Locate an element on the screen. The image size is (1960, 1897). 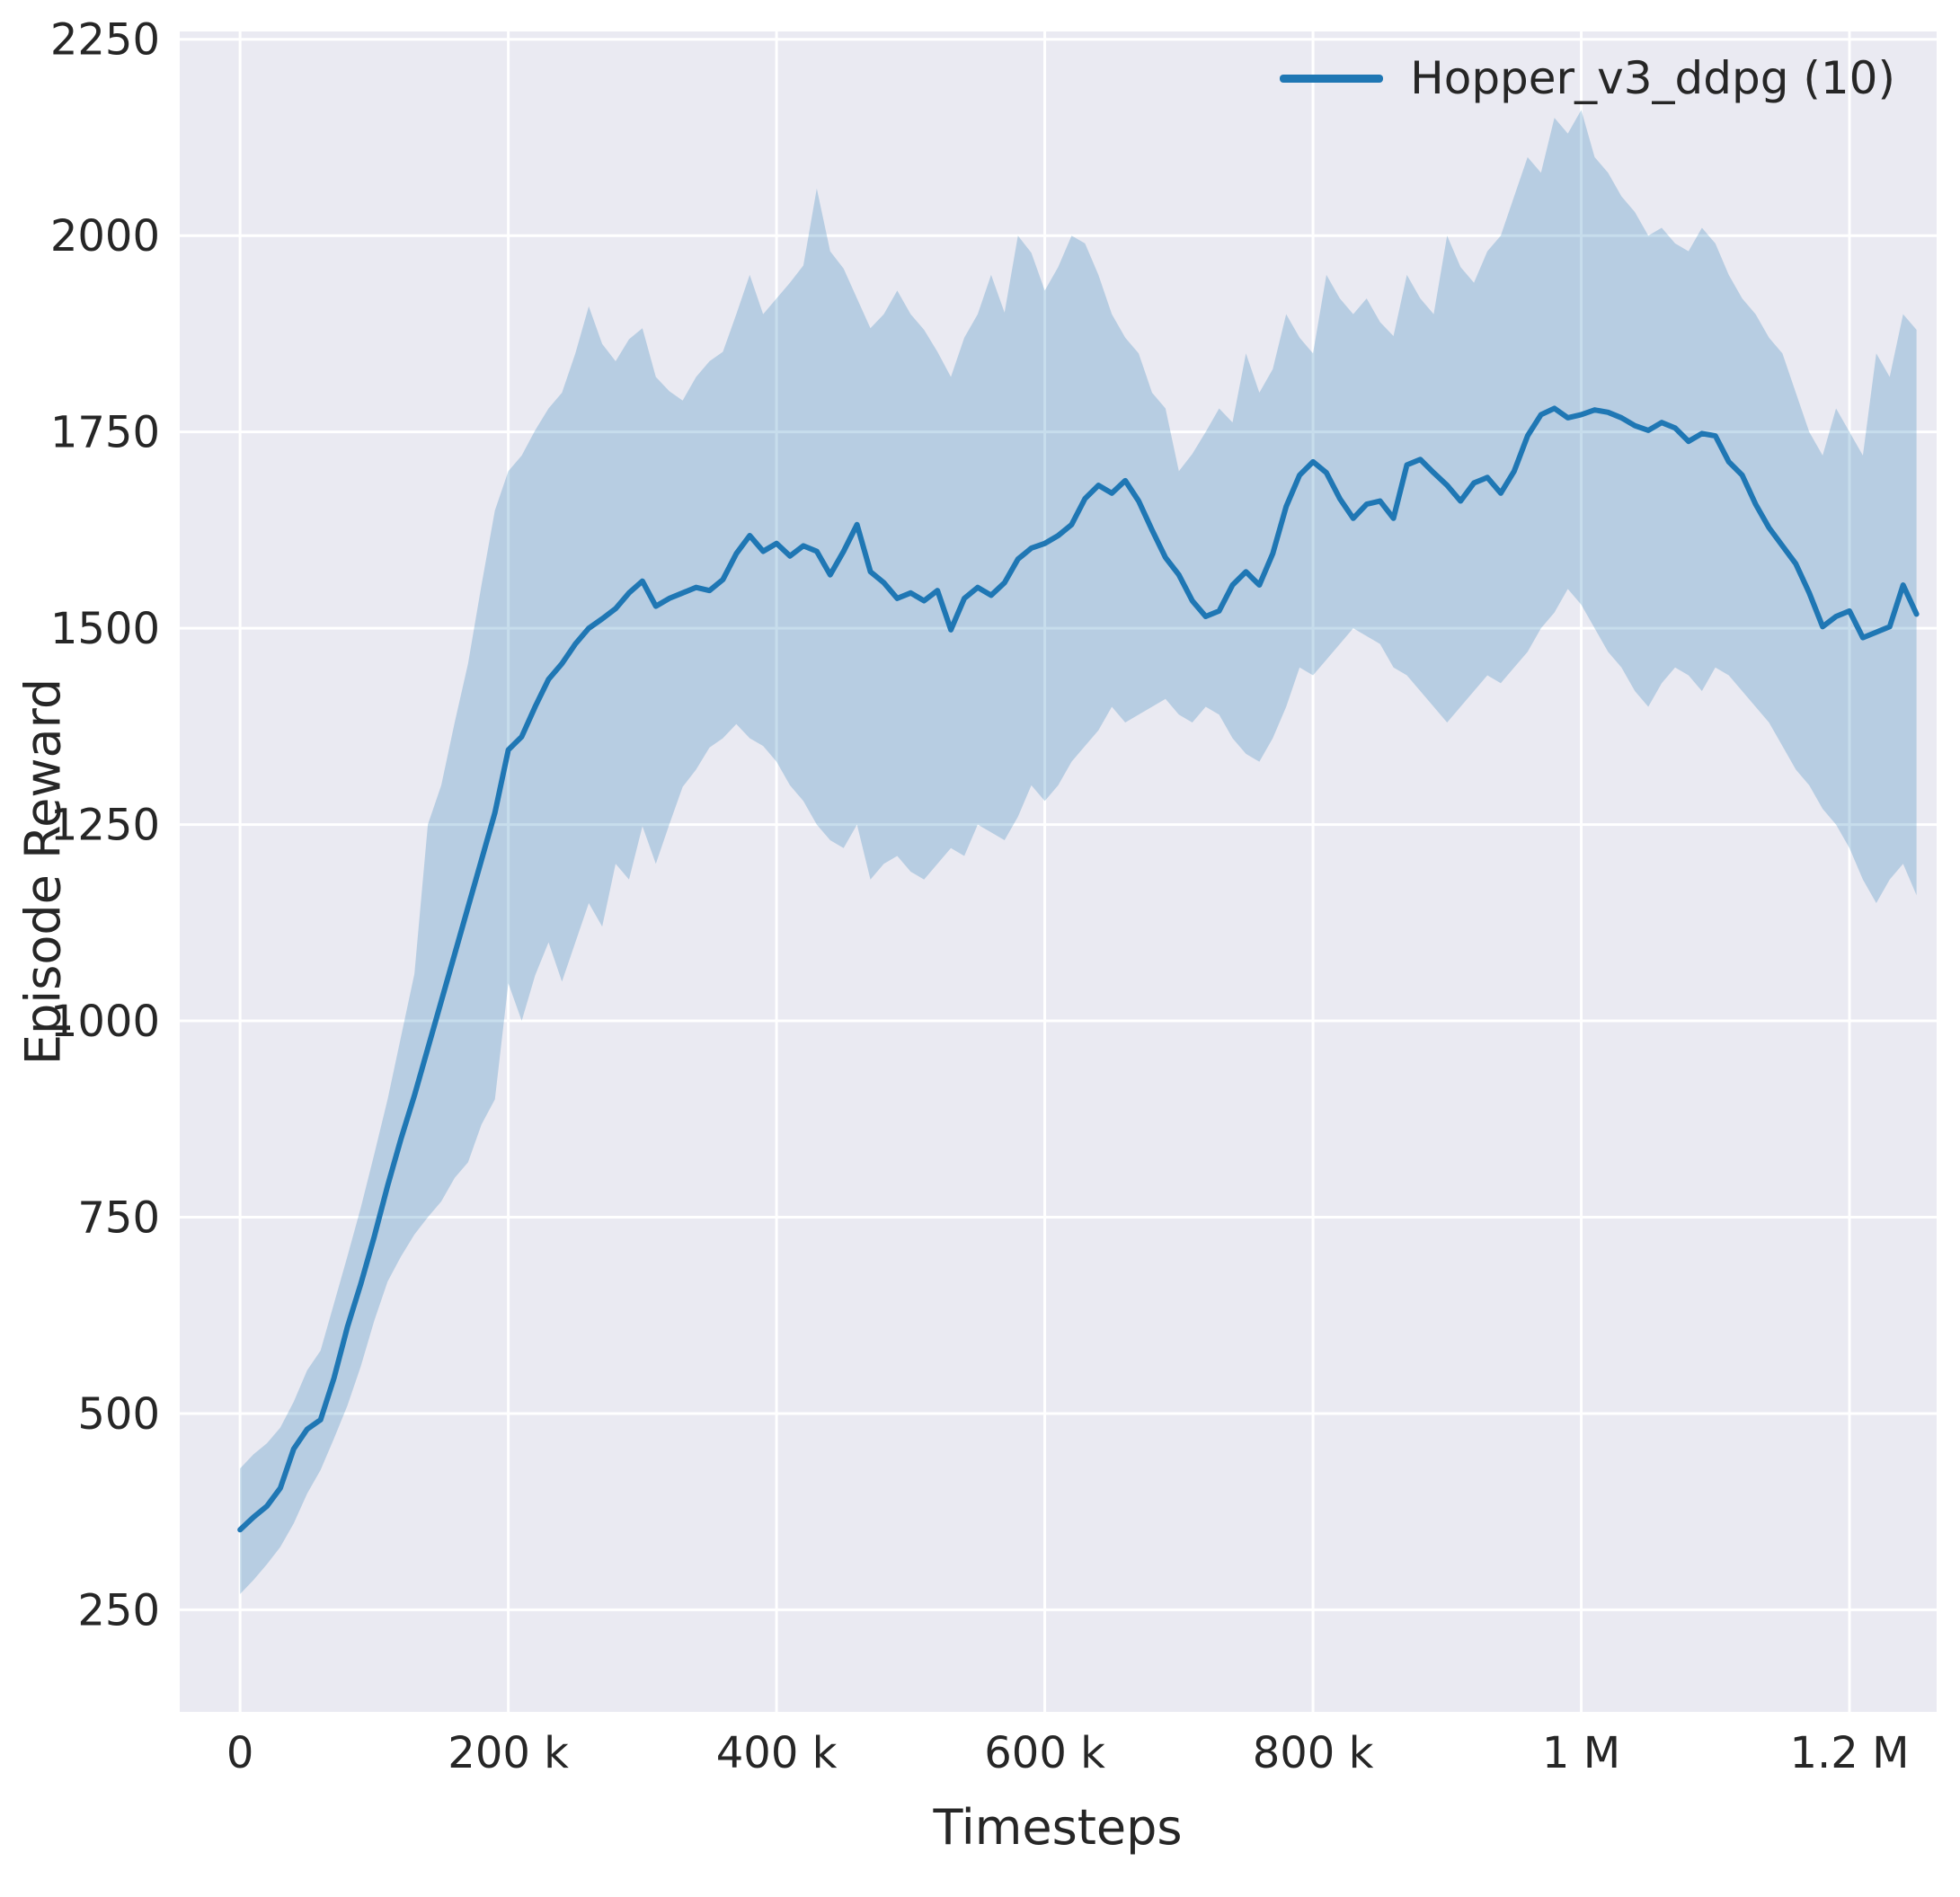
y-tick-label: 250 is located at coordinates (118, 1610).